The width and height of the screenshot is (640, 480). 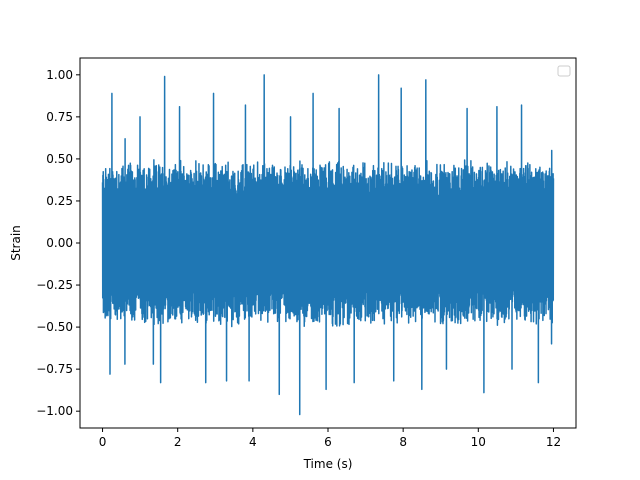 I want to click on y-tick-label: −0.50, so click(x=54, y=327).